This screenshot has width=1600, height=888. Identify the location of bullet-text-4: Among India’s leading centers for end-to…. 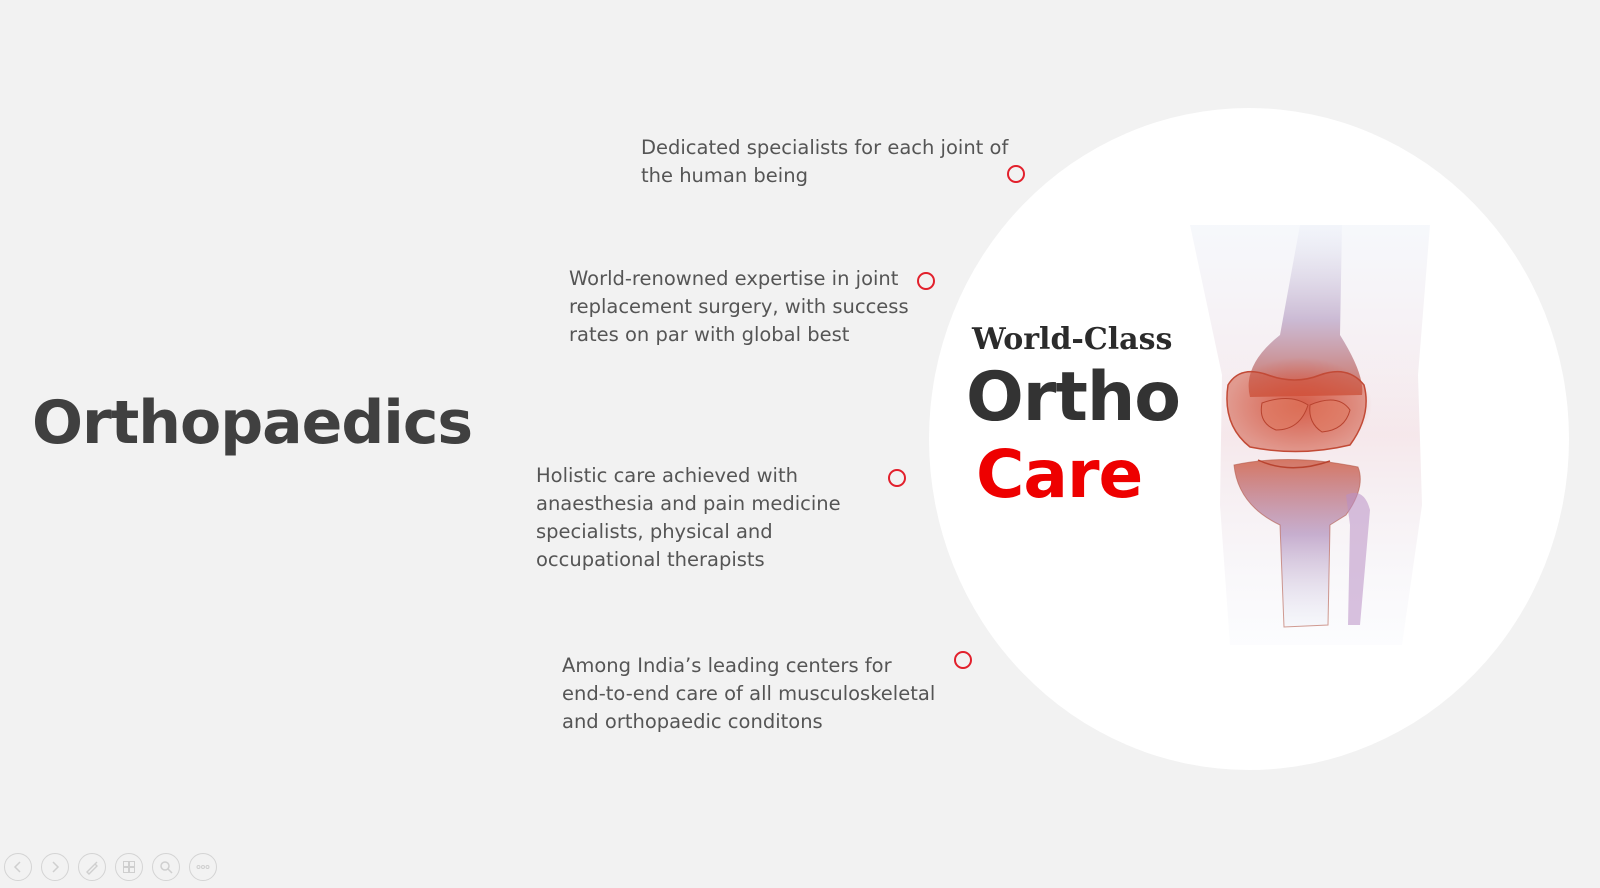
(749, 693).